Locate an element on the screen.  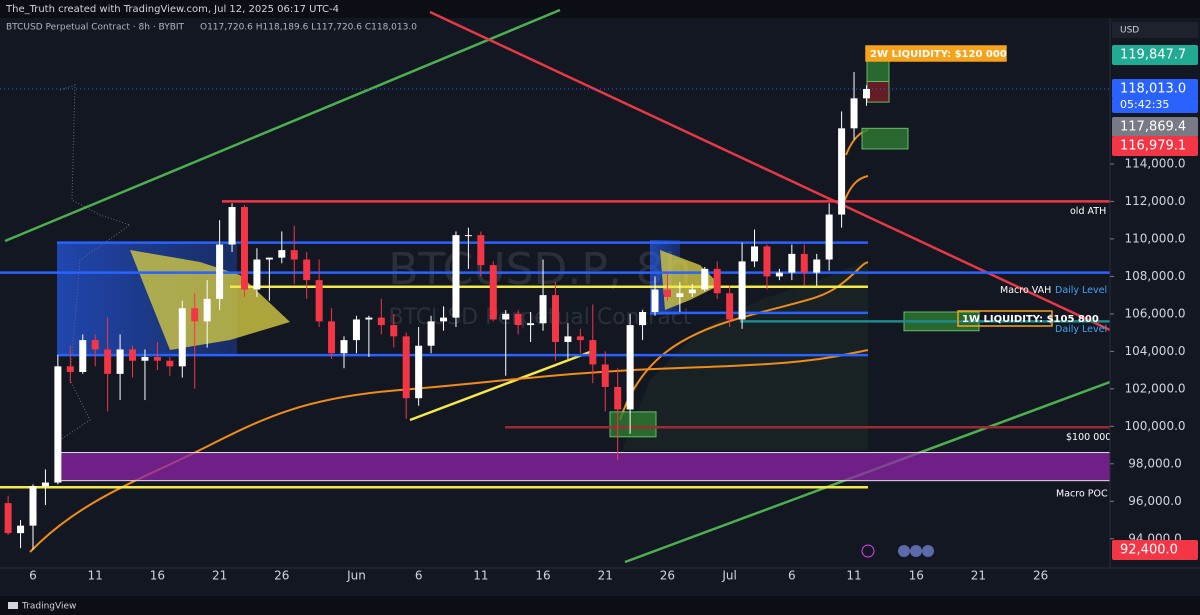
zone is located at coordinates (878, 91).